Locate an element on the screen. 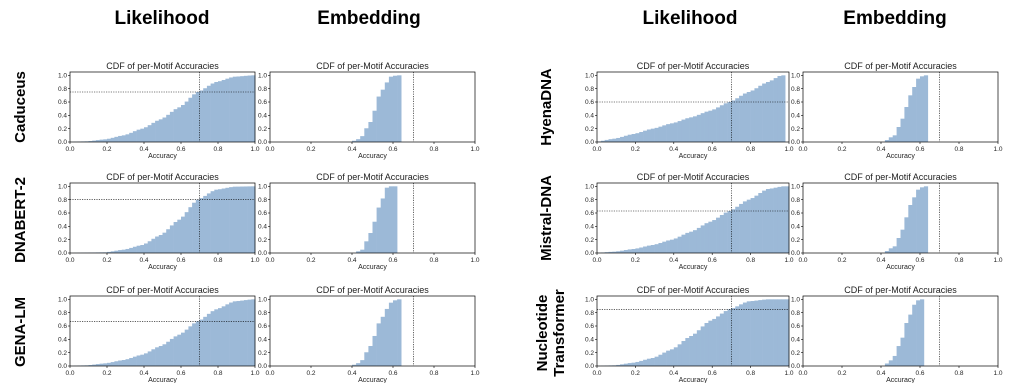 The width and height of the screenshot is (1011, 383). y-tick-label: 0.0 is located at coordinates (589, 253).